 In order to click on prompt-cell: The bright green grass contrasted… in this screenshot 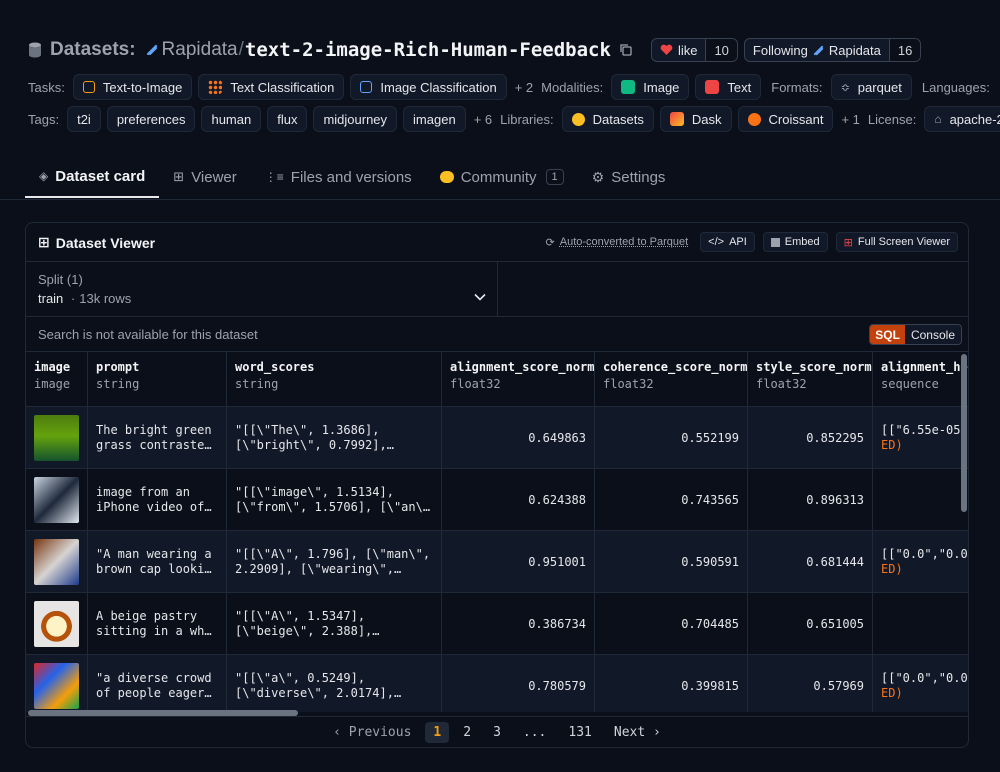, I will do `click(157, 438)`.